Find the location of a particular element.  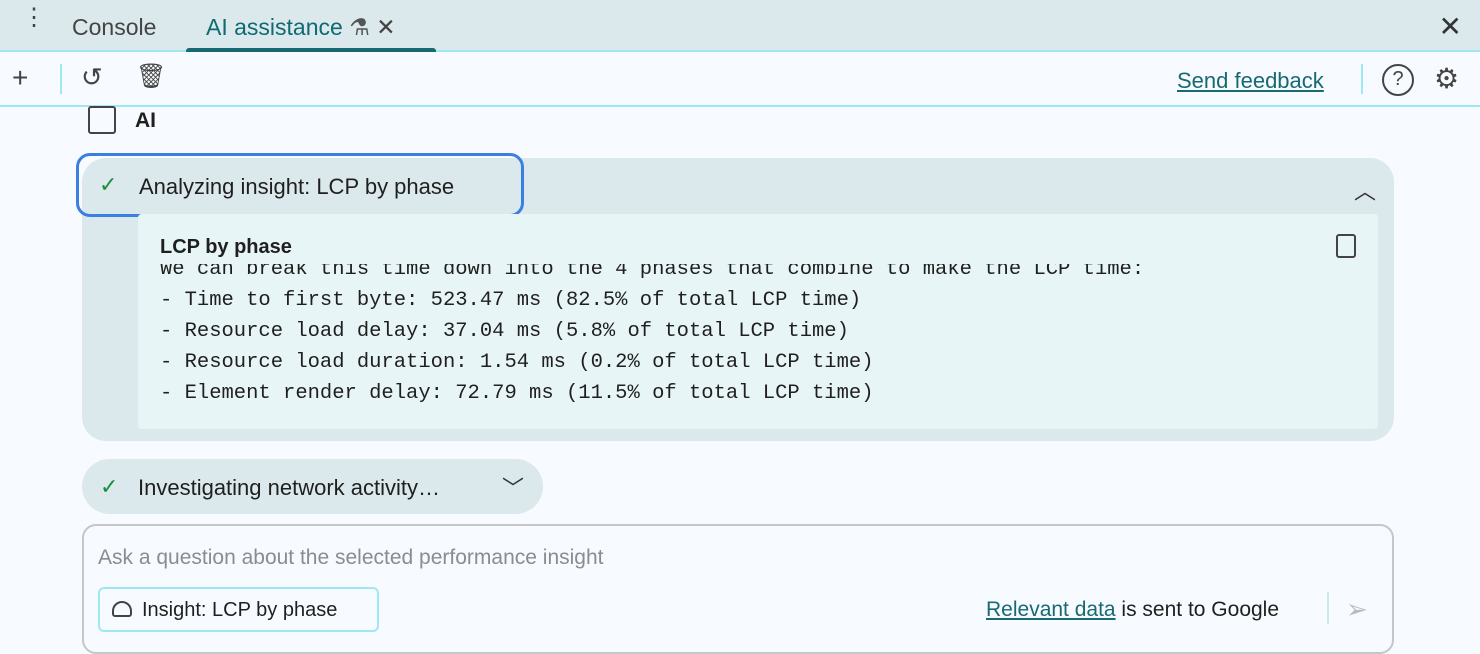

step-investigating-network: ✓ Investigating network activity… ﹀ is located at coordinates (312, 486).